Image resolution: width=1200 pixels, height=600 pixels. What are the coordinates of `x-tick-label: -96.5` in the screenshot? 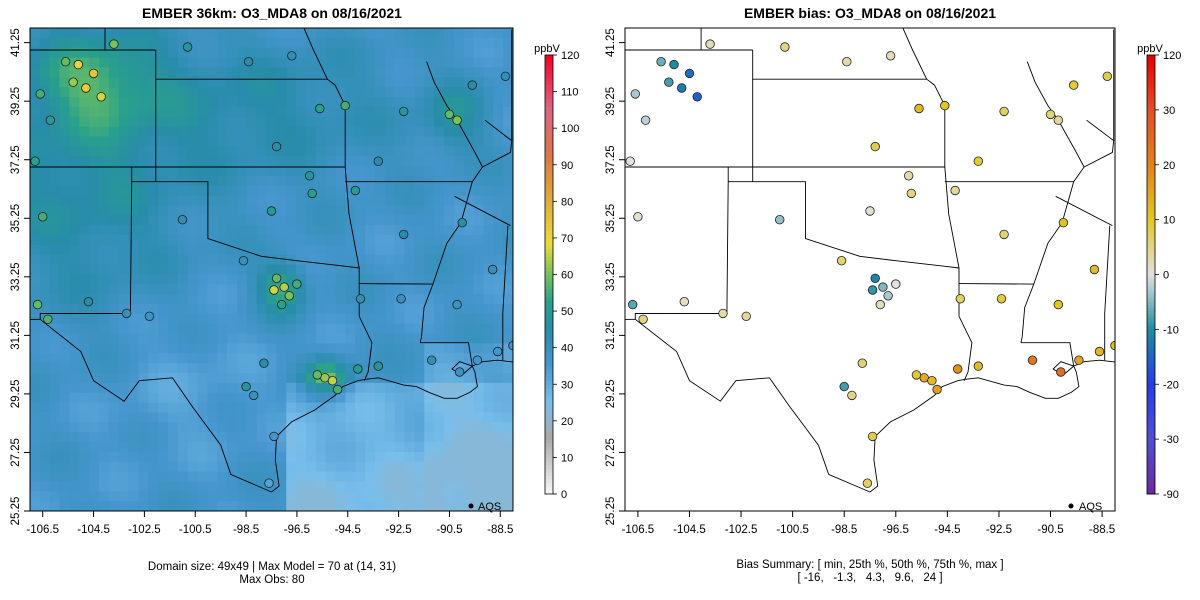 It's located at (896, 530).